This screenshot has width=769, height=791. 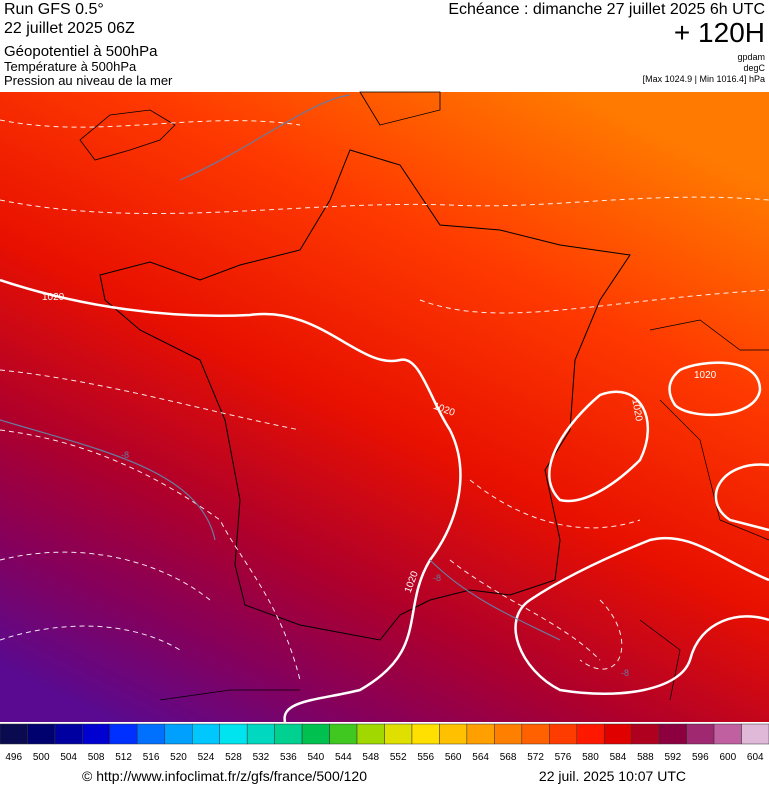 What do you see at coordinates (370, 757) in the screenshot?
I see `colorbar-label: 548` at bounding box center [370, 757].